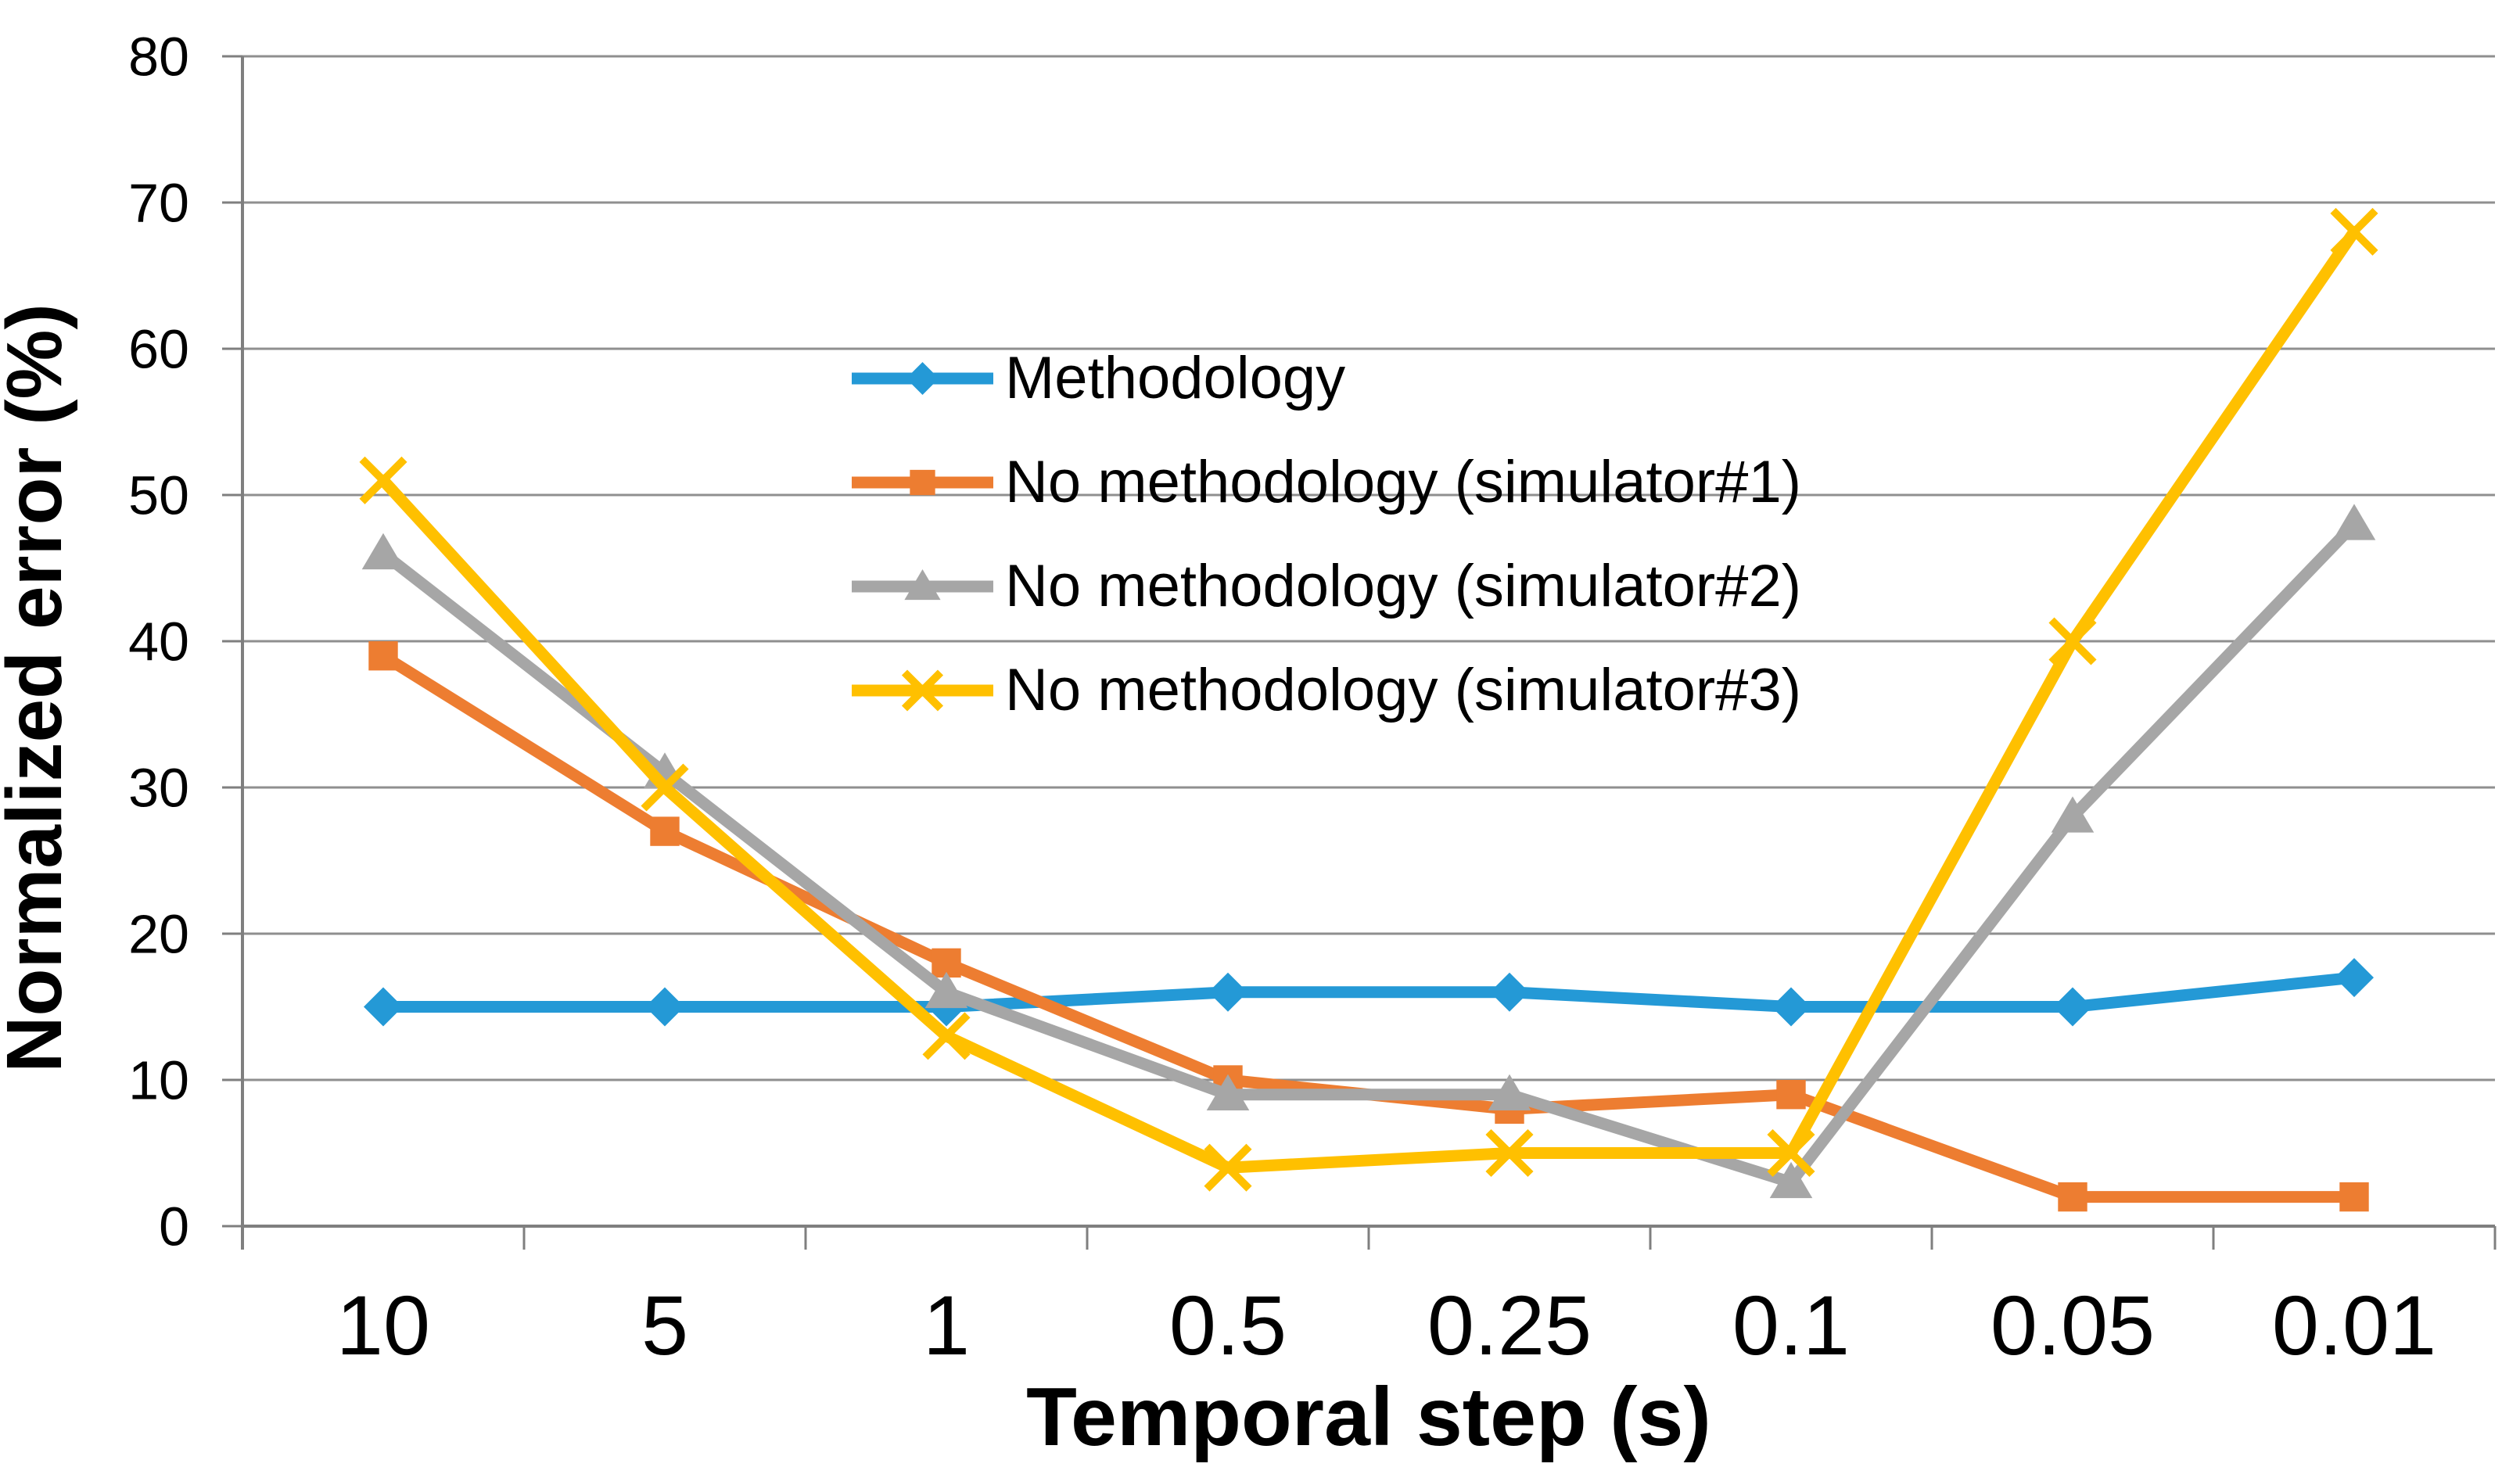 This screenshot has height=1467, width=2520. I want to click on legend-item: No methodology (simulator#3), so click(1326, 690).